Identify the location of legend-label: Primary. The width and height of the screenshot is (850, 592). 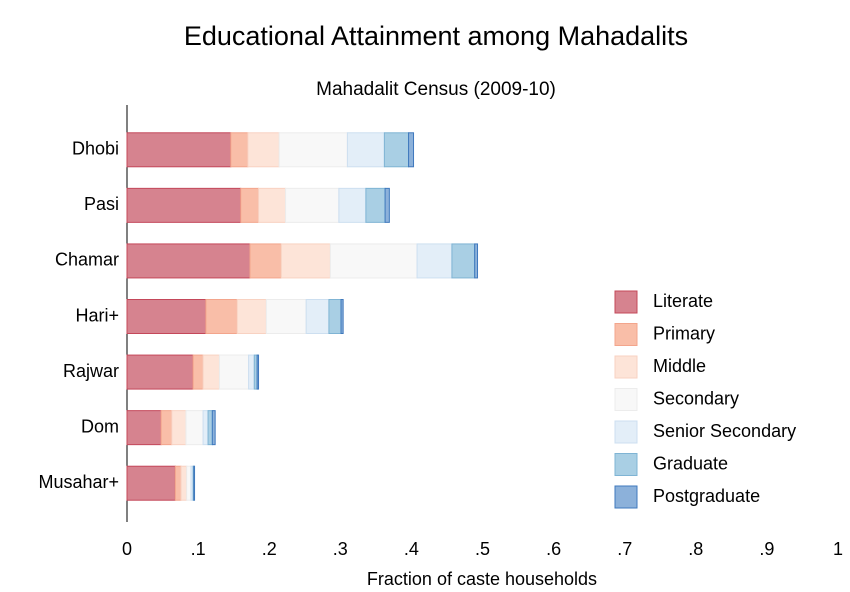
(684, 333).